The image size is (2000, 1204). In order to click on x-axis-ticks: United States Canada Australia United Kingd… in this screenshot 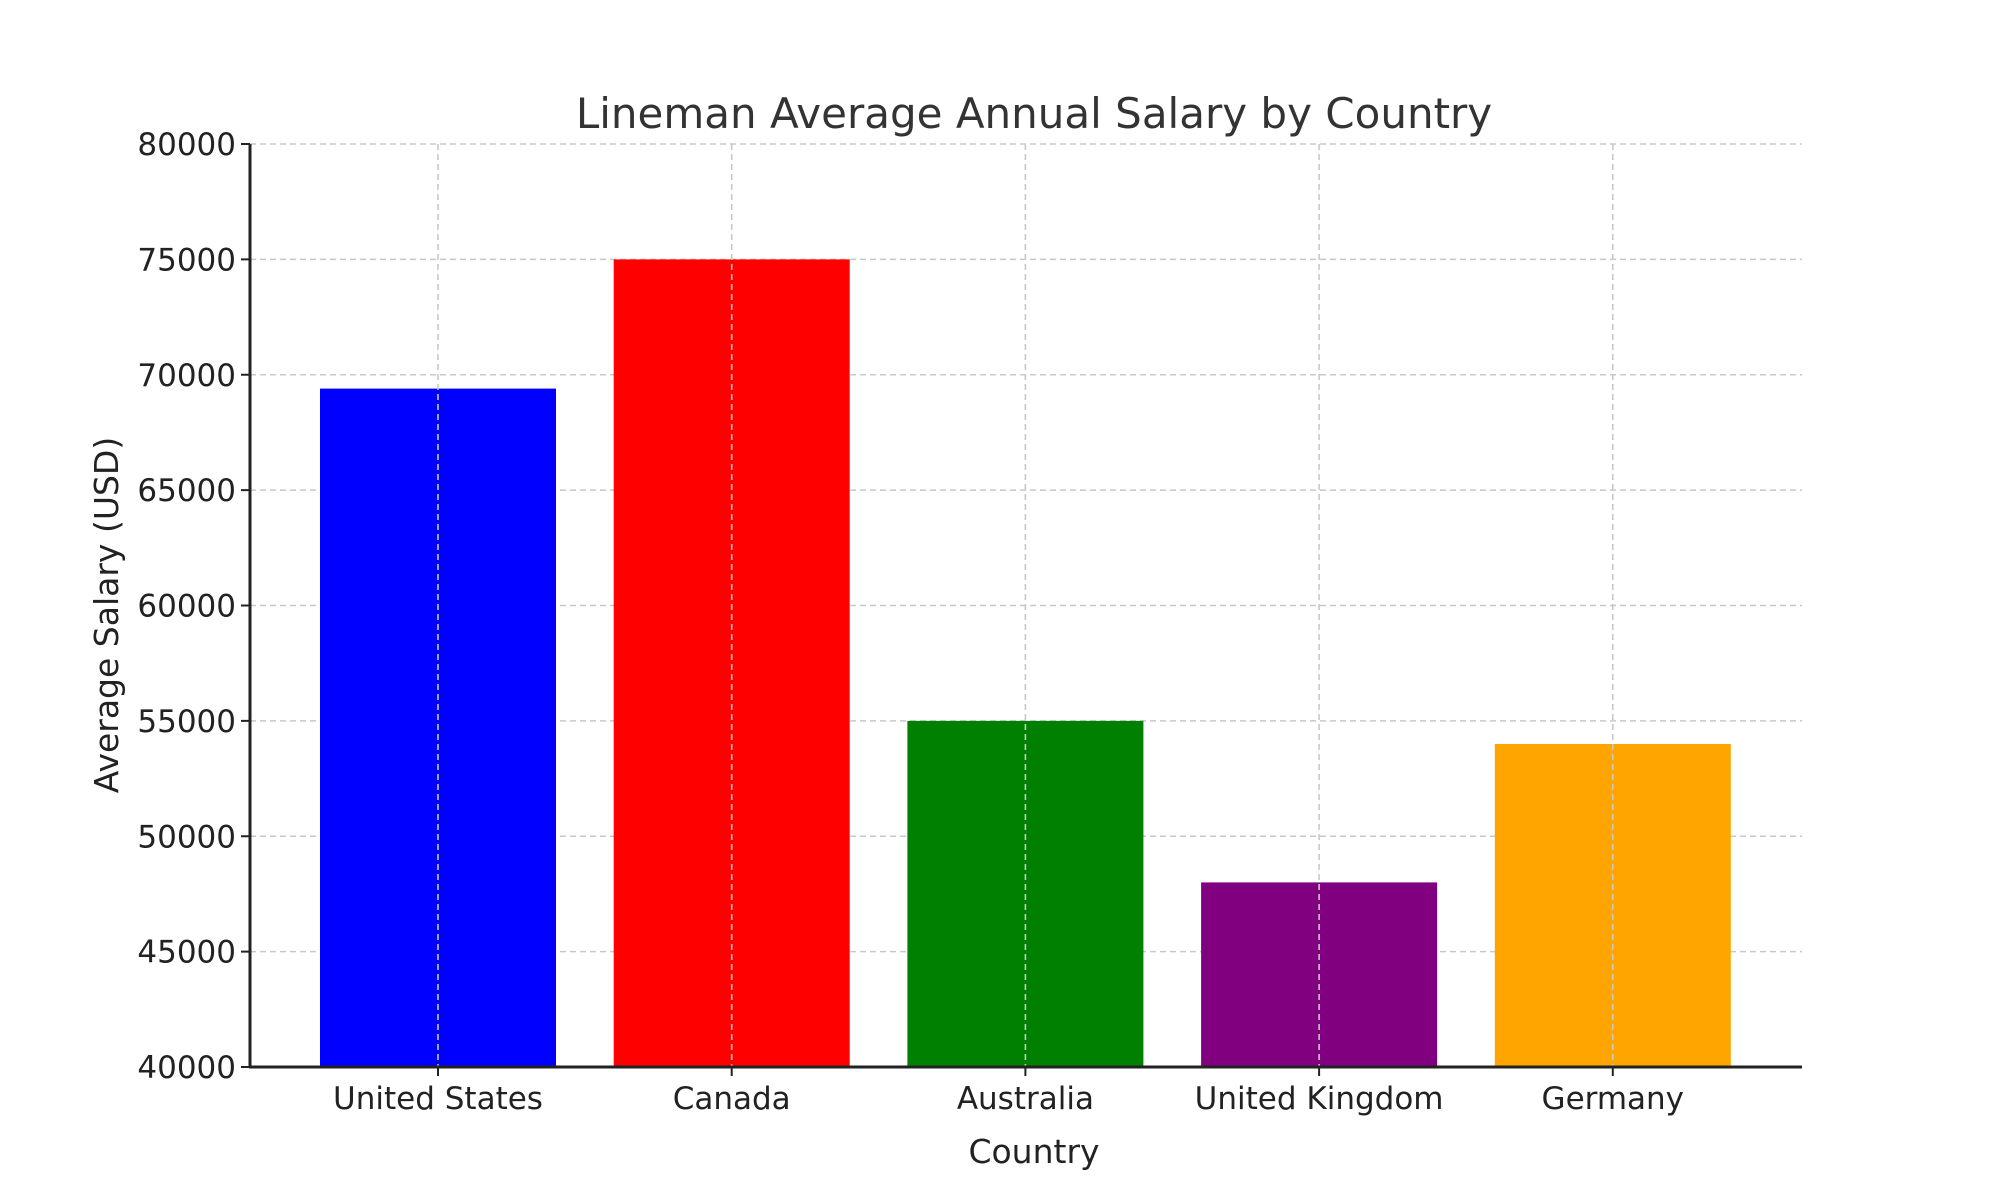, I will do `click(1008, 1092)`.